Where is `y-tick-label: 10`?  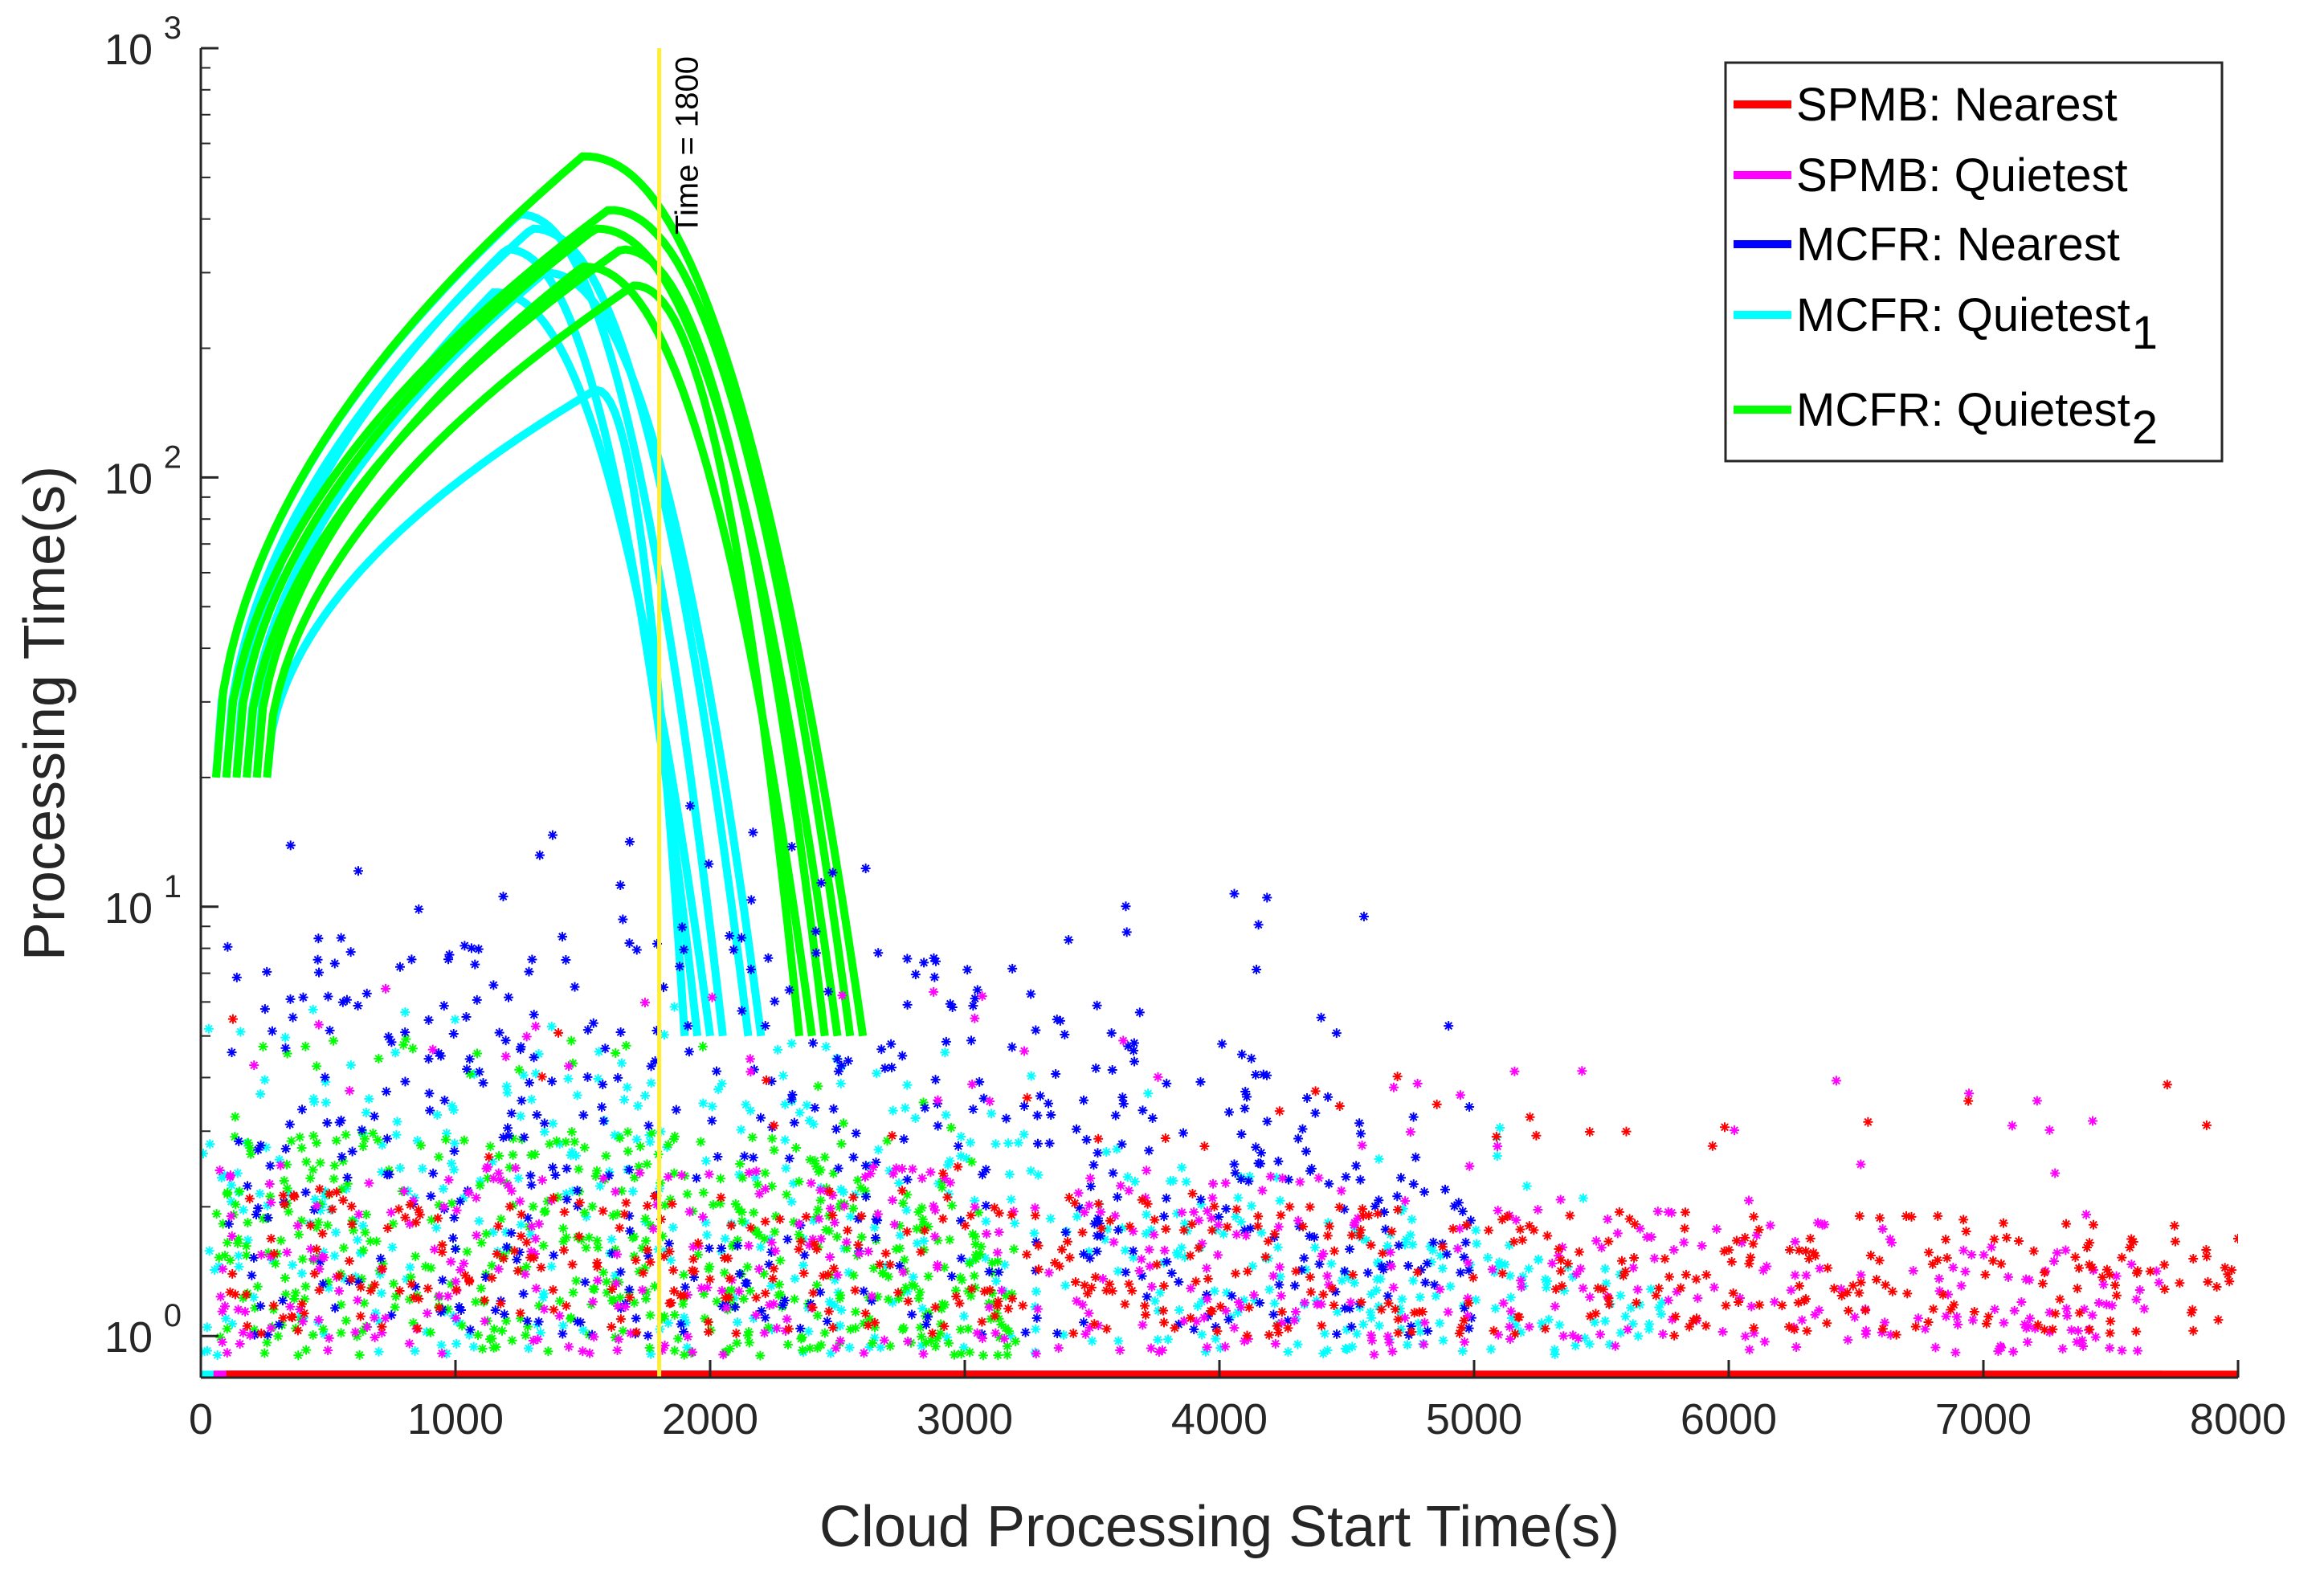
y-tick-label: 10 is located at coordinates (128, 1338).